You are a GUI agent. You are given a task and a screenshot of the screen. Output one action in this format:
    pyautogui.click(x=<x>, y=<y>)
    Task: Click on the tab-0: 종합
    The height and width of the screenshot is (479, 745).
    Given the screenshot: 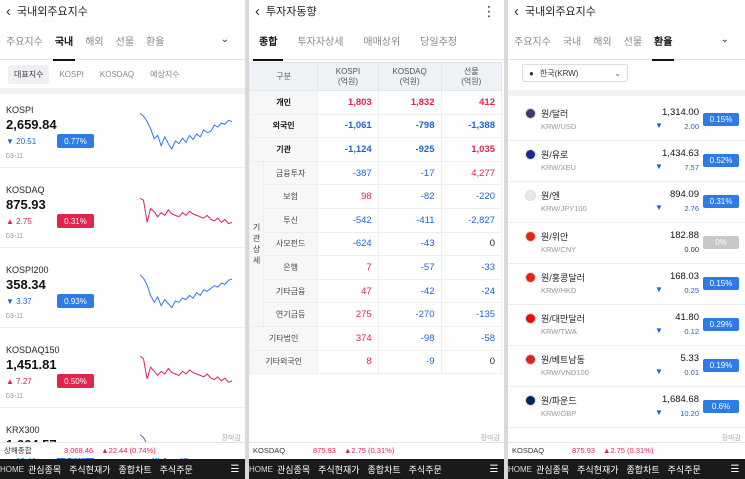 What is the action you would take?
    pyautogui.click(x=268, y=41)
    